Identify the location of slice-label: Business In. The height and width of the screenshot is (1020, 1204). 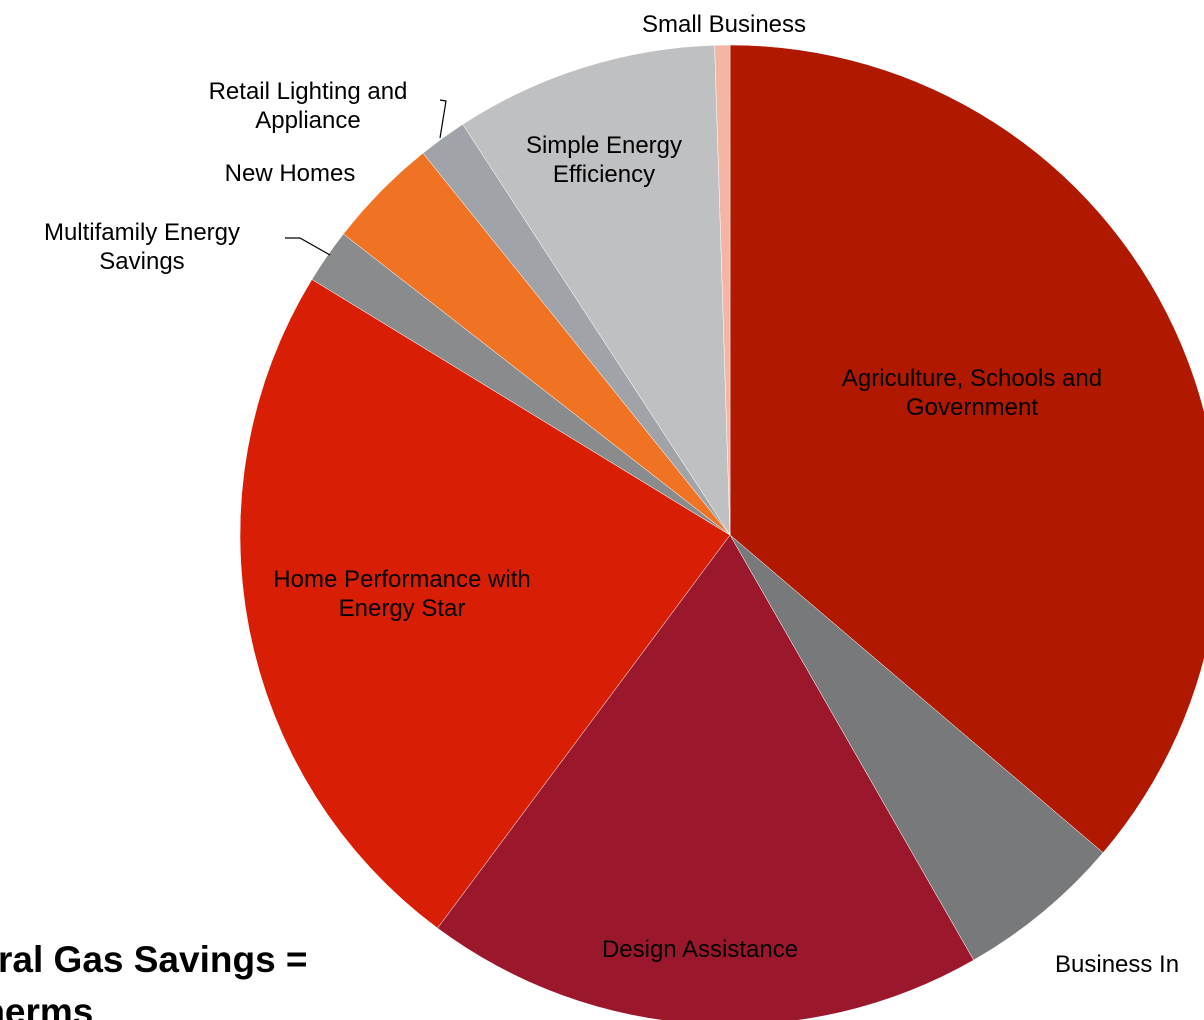
(1117, 964).